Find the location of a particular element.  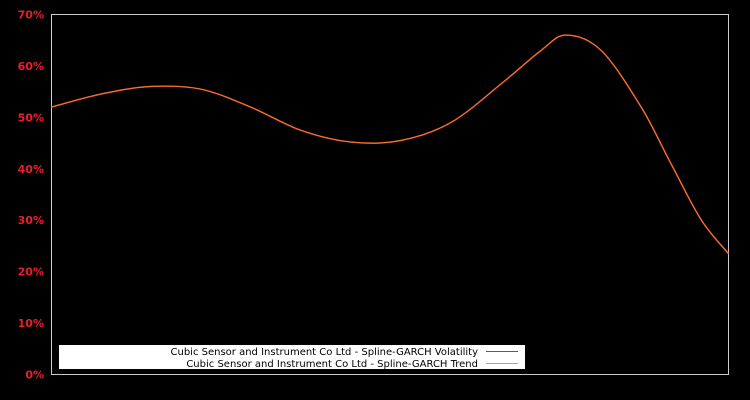

y-tick-label: 20% is located at coordinates (31, 272).